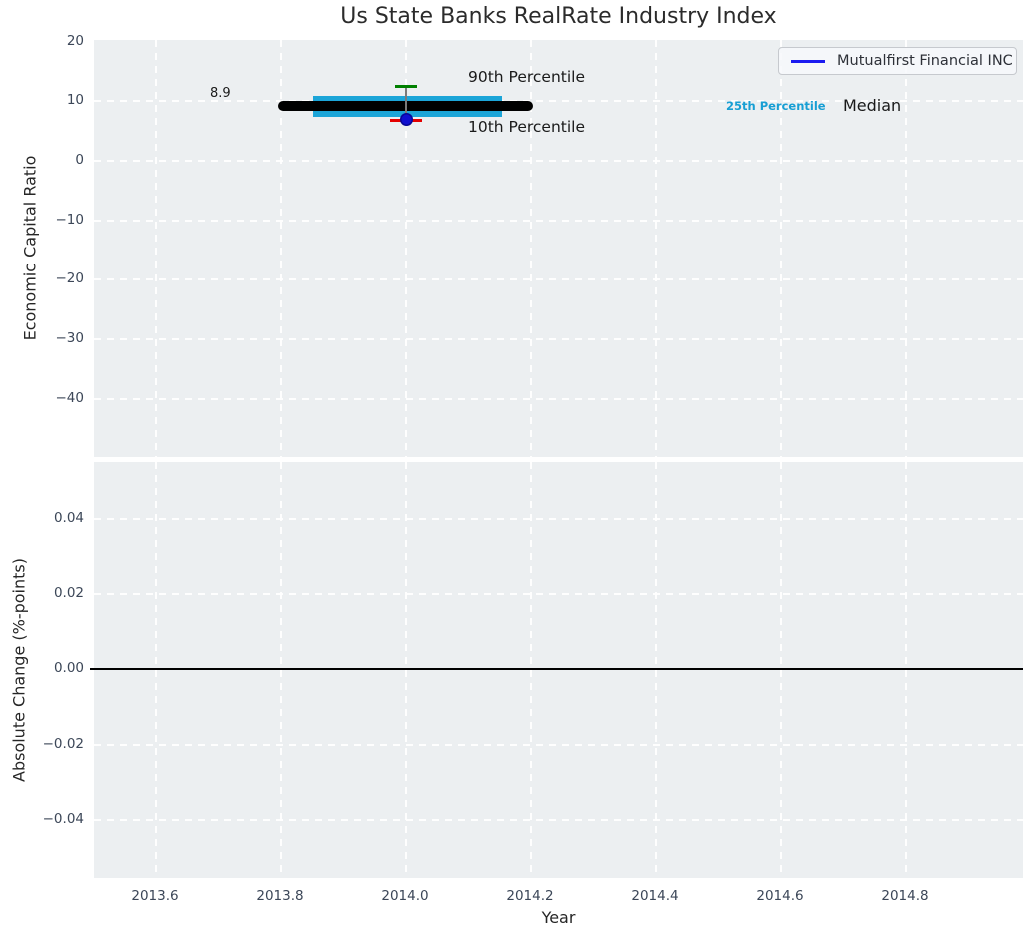 This screenshot has width=1034, height=942. What do you see at coordinates (19, 670) in the screenshot?
I see `bottom-y-axis-label: Absolute Change (%-points)` at bounding box center [19, 670].